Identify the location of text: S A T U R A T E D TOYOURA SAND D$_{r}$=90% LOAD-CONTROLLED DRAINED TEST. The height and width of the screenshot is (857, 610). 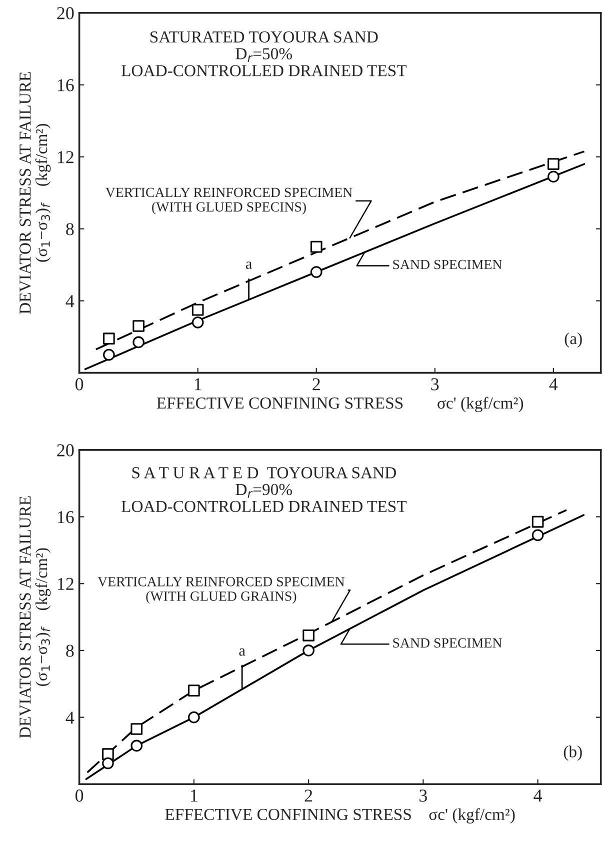
(264, 489).